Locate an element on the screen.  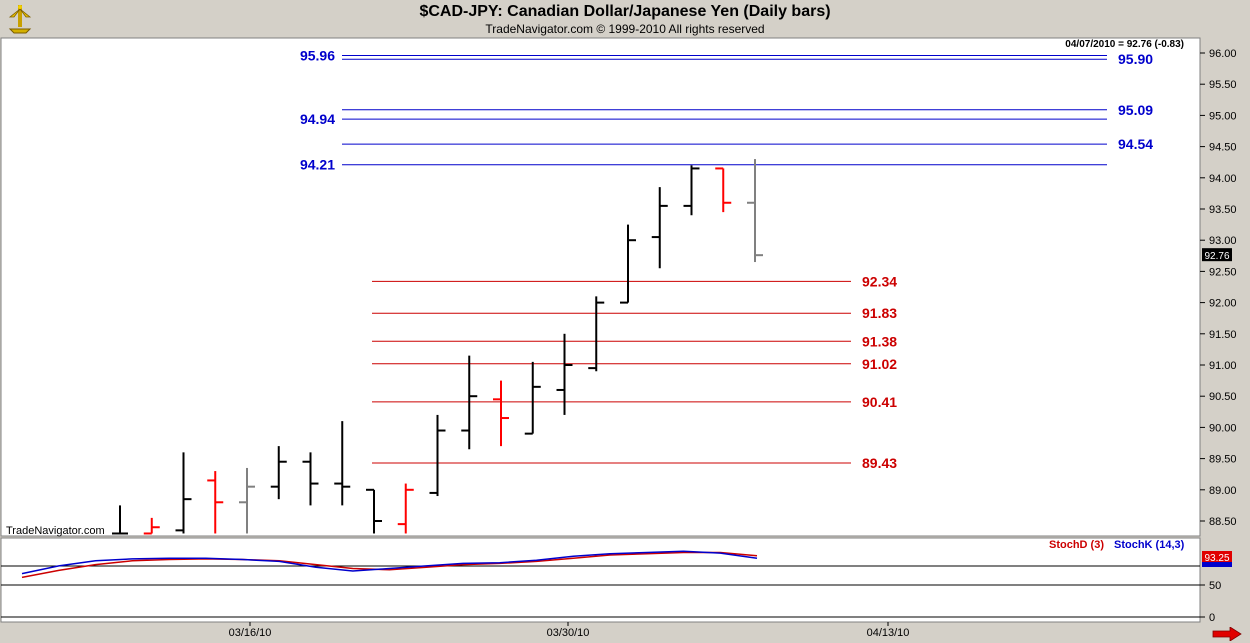
watermark-label: TradeNavigator.com is located at coordinates (55, 531).